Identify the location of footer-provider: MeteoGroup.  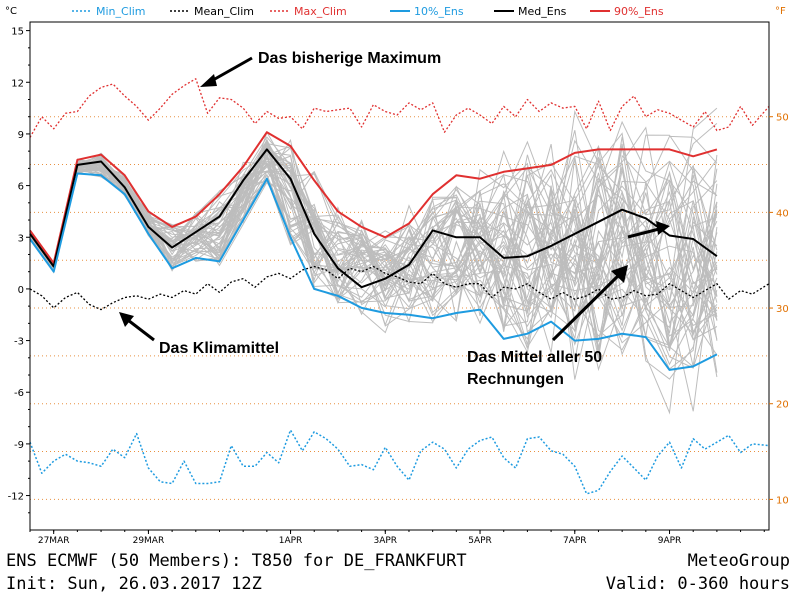
(738, 561).